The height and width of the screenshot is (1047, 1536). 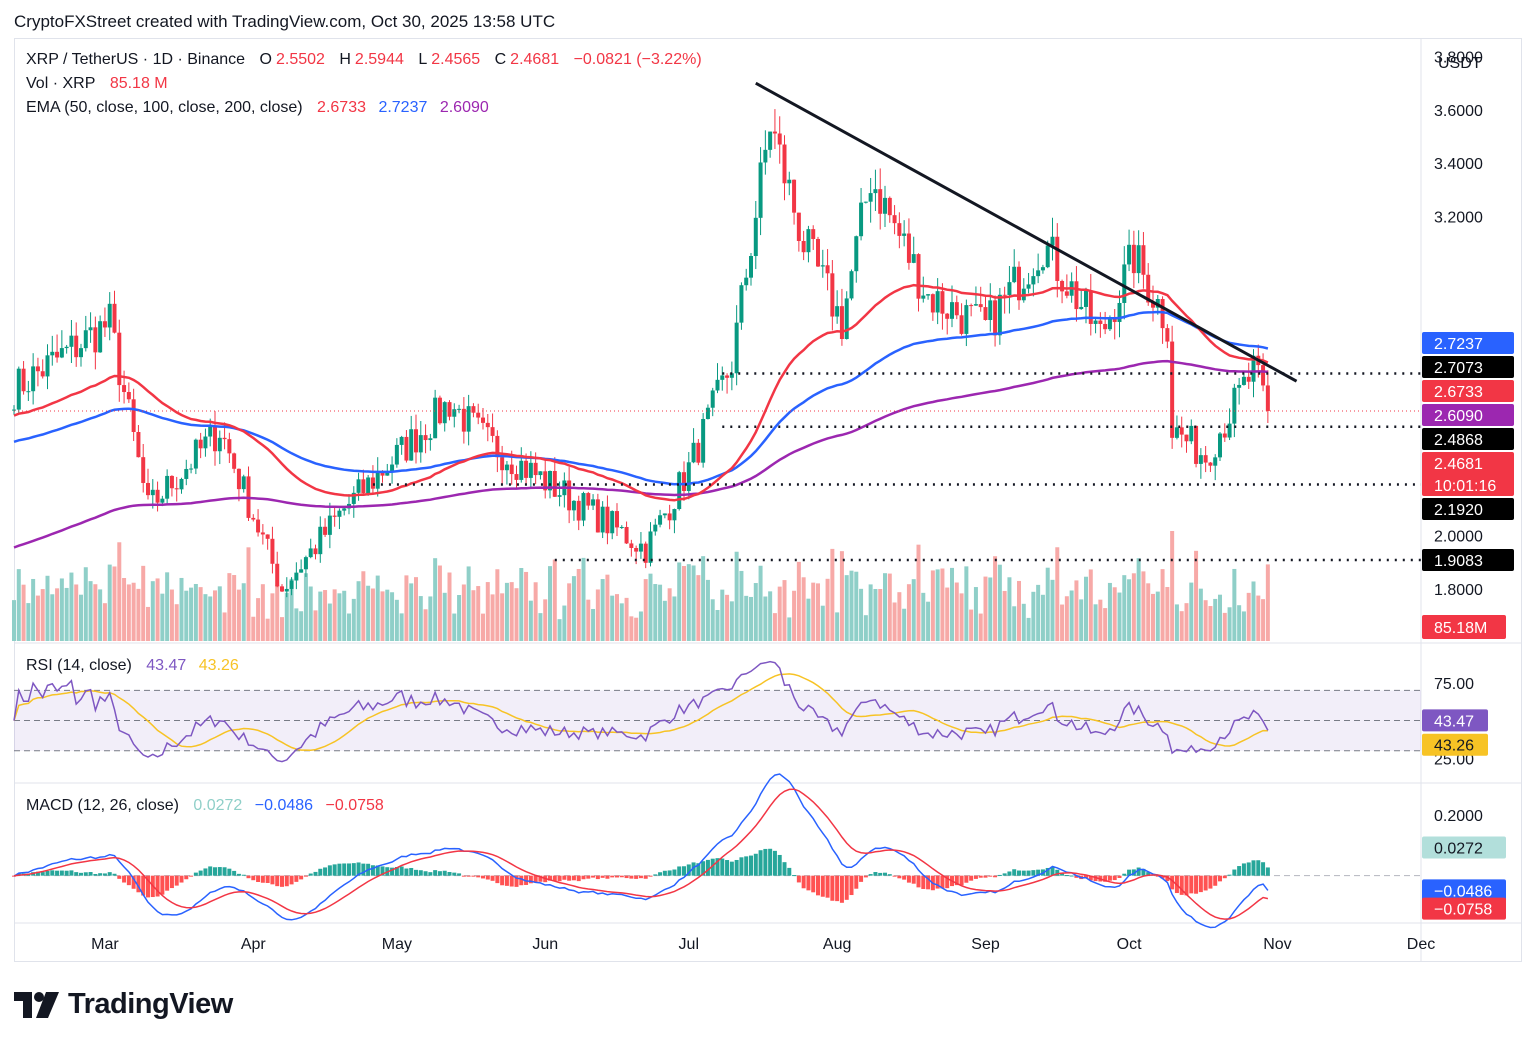 I want to click on open-label: O, so click(x=265, y=59).